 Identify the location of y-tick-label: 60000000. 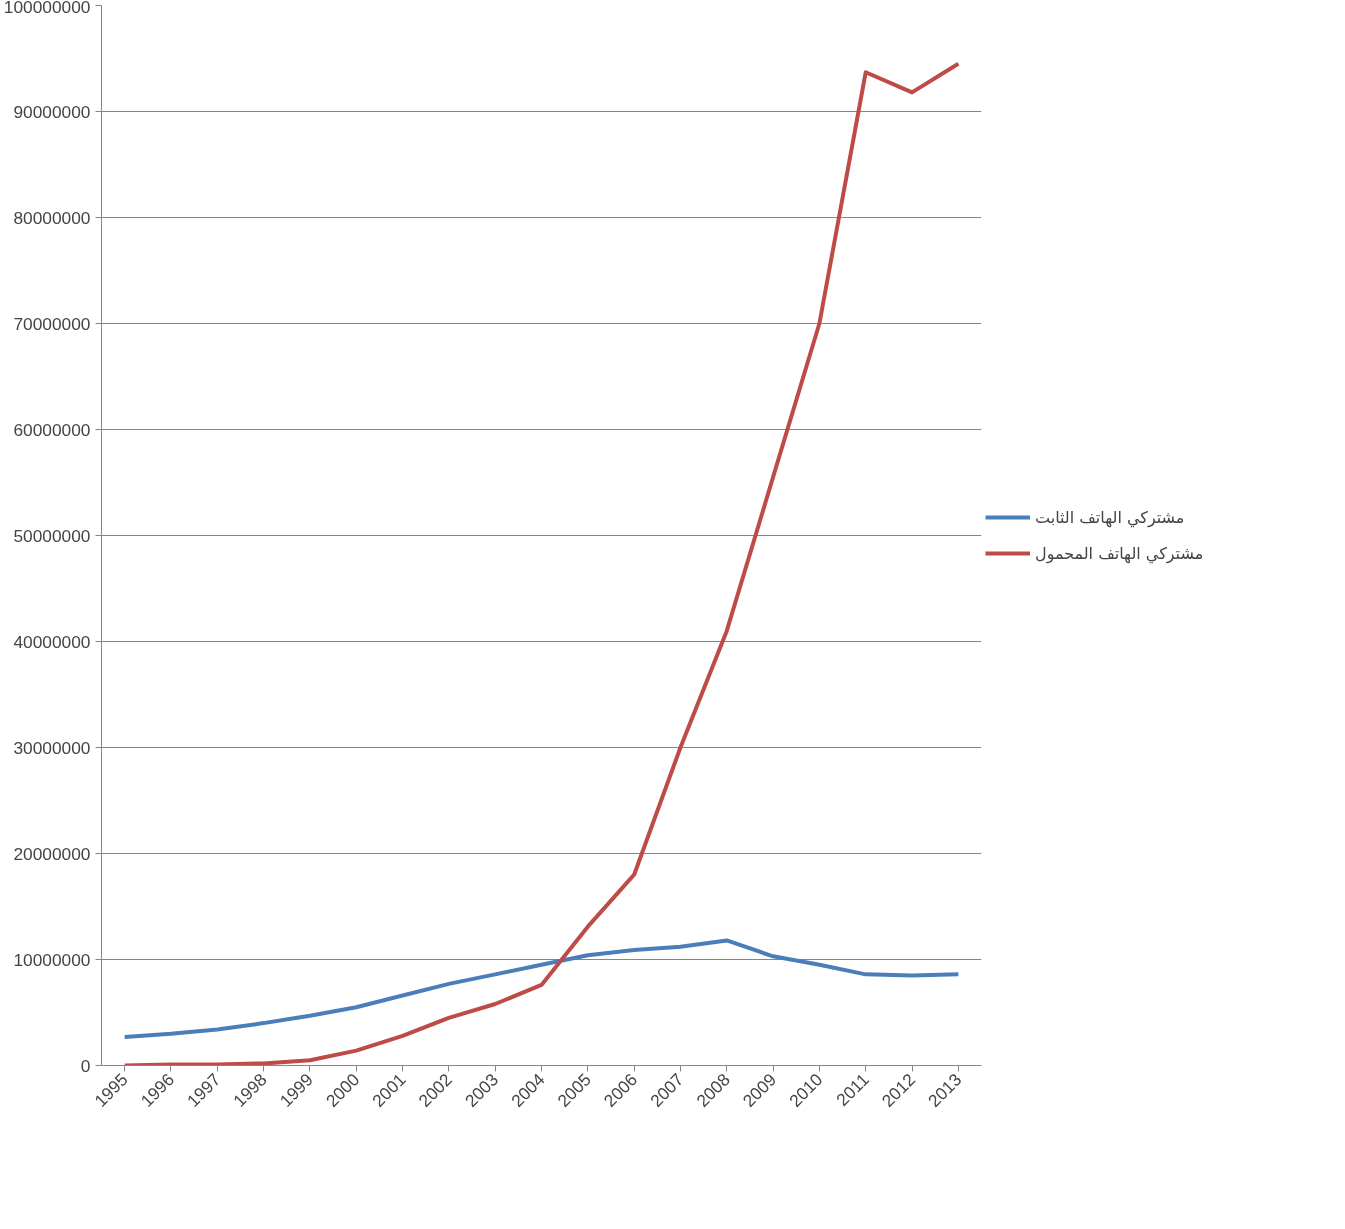
(52, 429).